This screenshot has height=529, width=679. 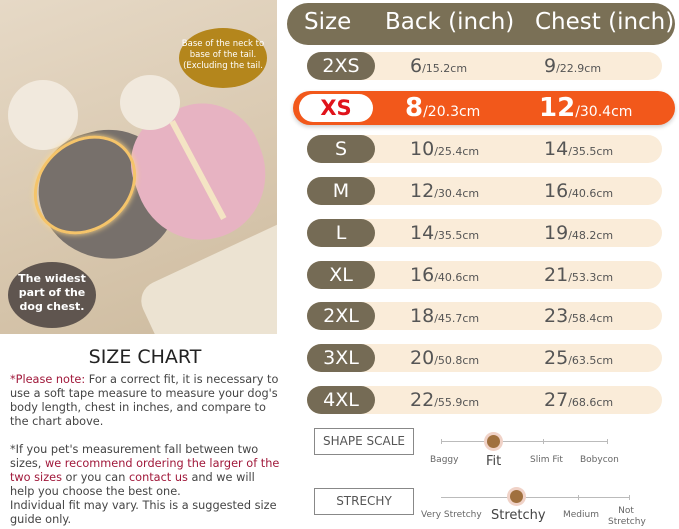 I want to click on back-inch: 10, so click(x=422, y=149).